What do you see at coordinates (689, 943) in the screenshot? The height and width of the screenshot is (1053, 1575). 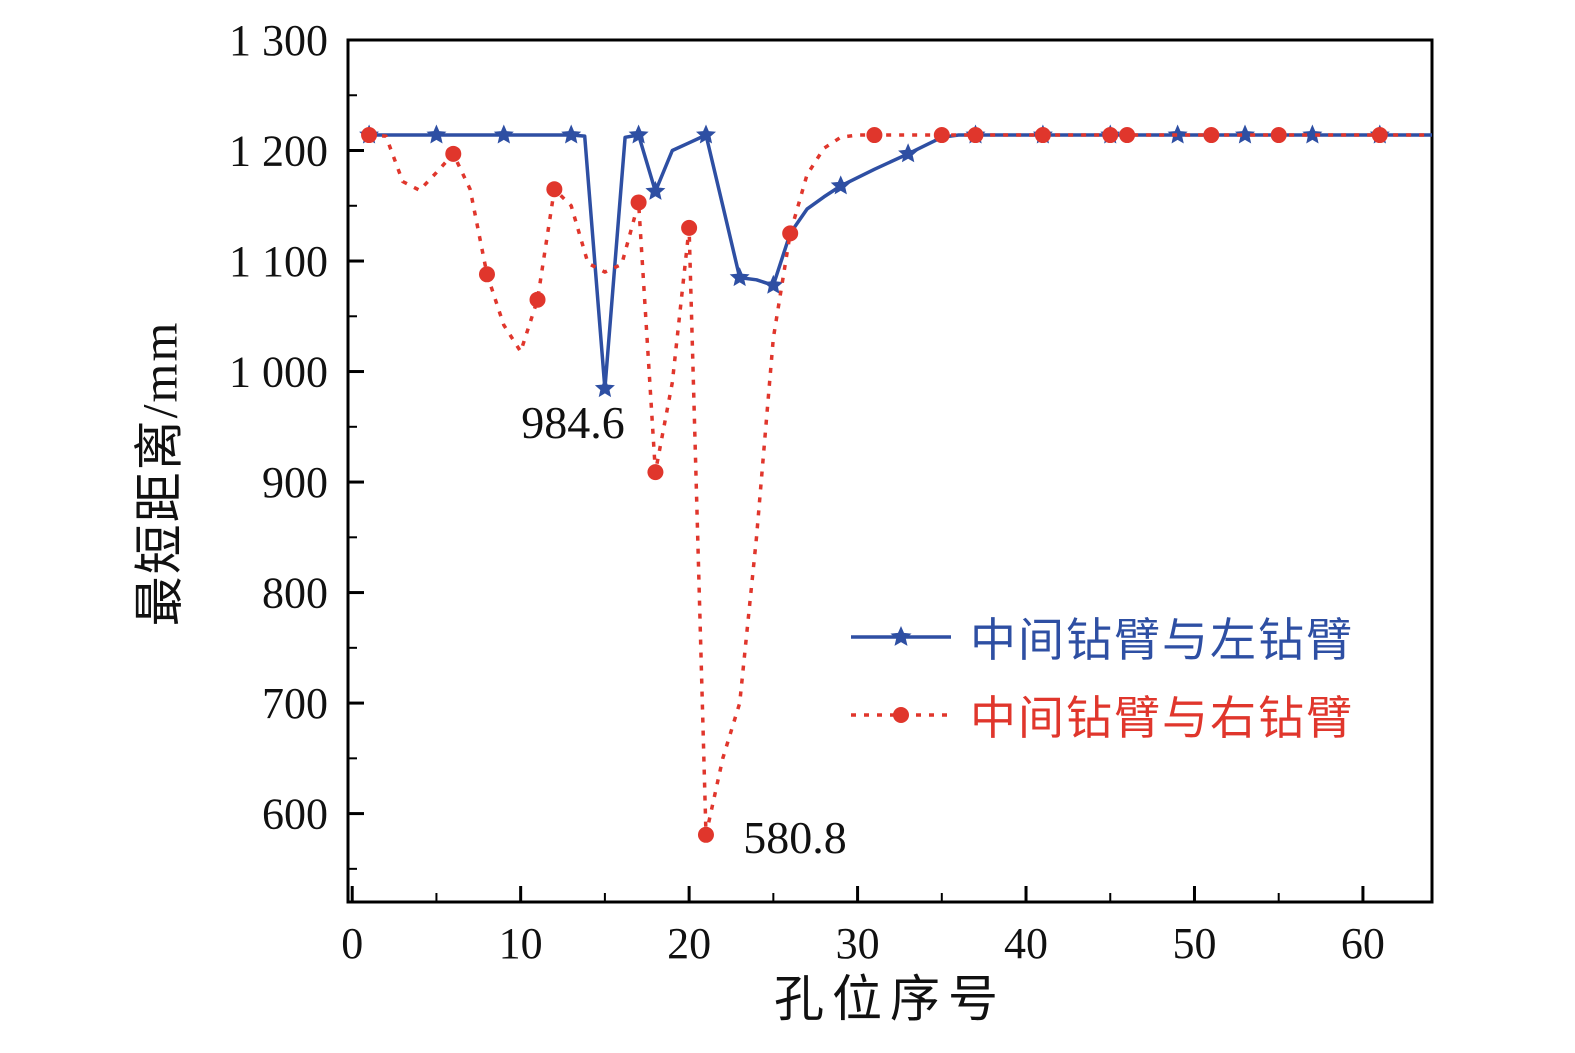 I see `x-tick-label: 20` at bounding box center [689, 943].